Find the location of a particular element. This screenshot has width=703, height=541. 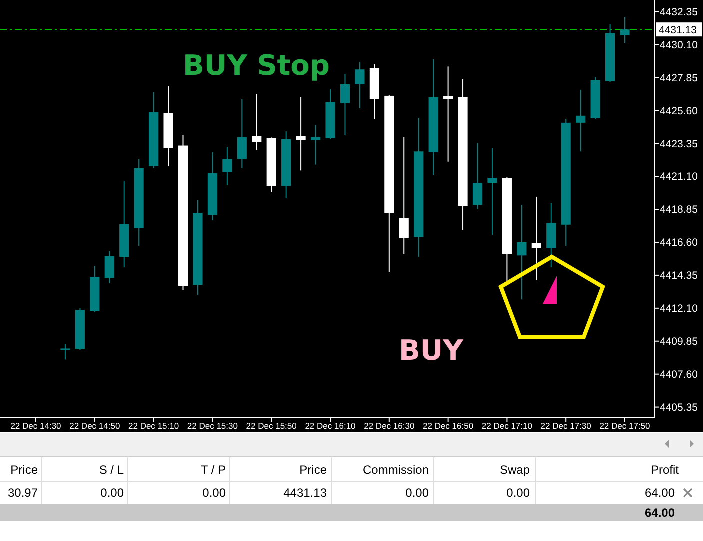

y-tick-label: 4418.85 is located at coordinates (679, 210).